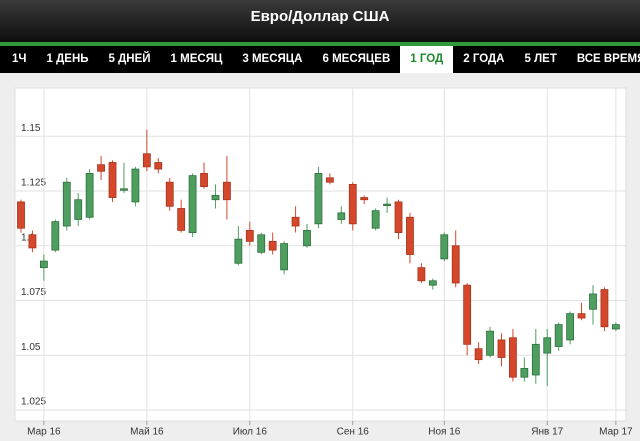 Image resolution: width=640 pixels, height=441 pixels. Describe the element at coordinates (320, 21) in the screenshot. I see `header-title: Евро/Доллар США` at that location.